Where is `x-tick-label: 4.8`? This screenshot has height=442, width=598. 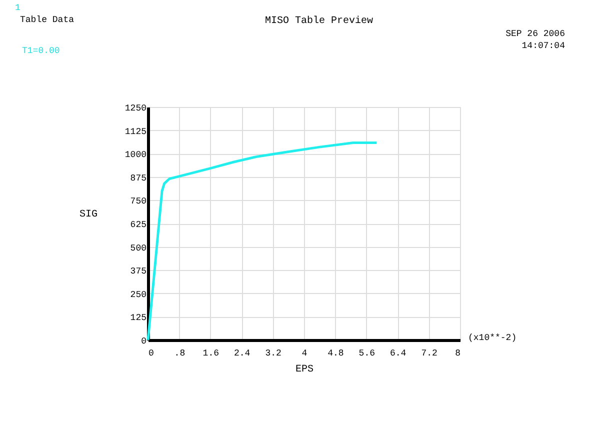
x-tick-label: 4.8 is located at coordinates (336, 353).